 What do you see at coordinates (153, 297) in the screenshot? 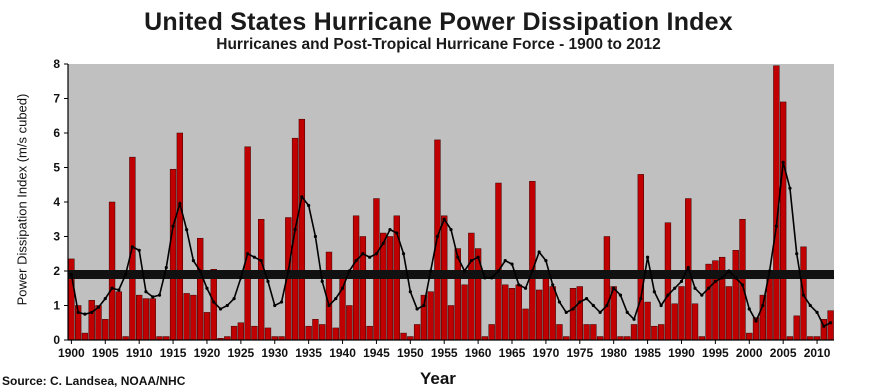
I see `smooth-point-1912` at bounding box center [153, 297].